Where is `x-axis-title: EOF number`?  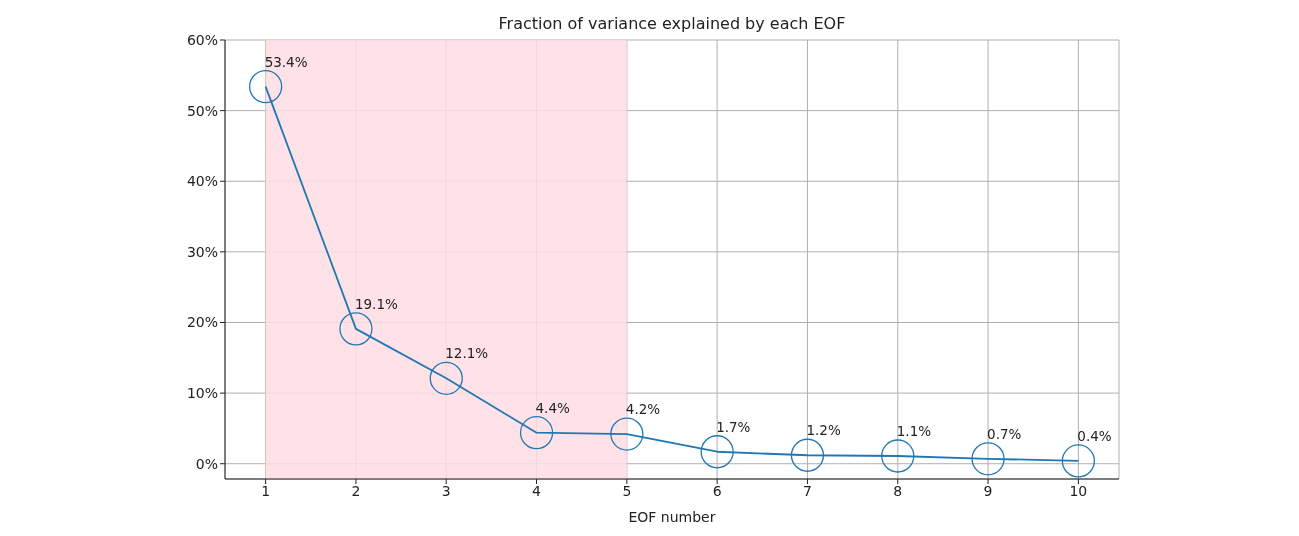
x-axis-title: EOF number is located at coordinates (672, 517).